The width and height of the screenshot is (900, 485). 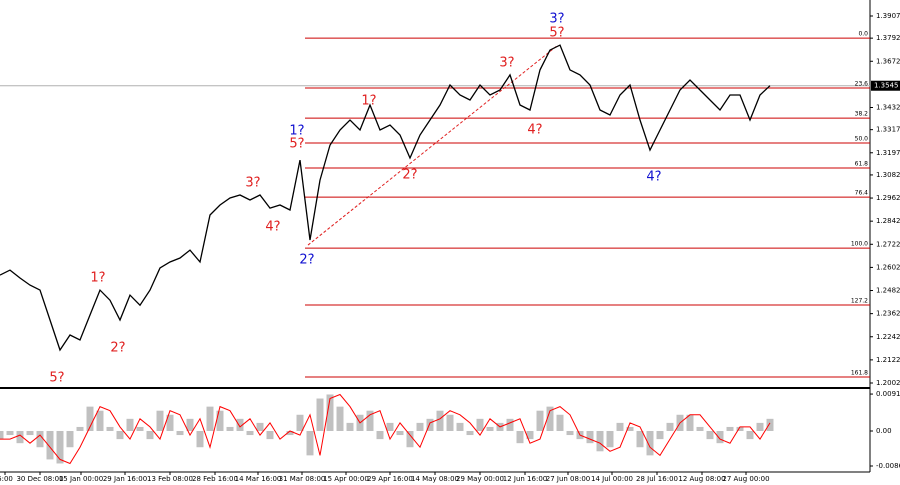 I want to click on fib-label: 100.0, so click(x=859, y=244).